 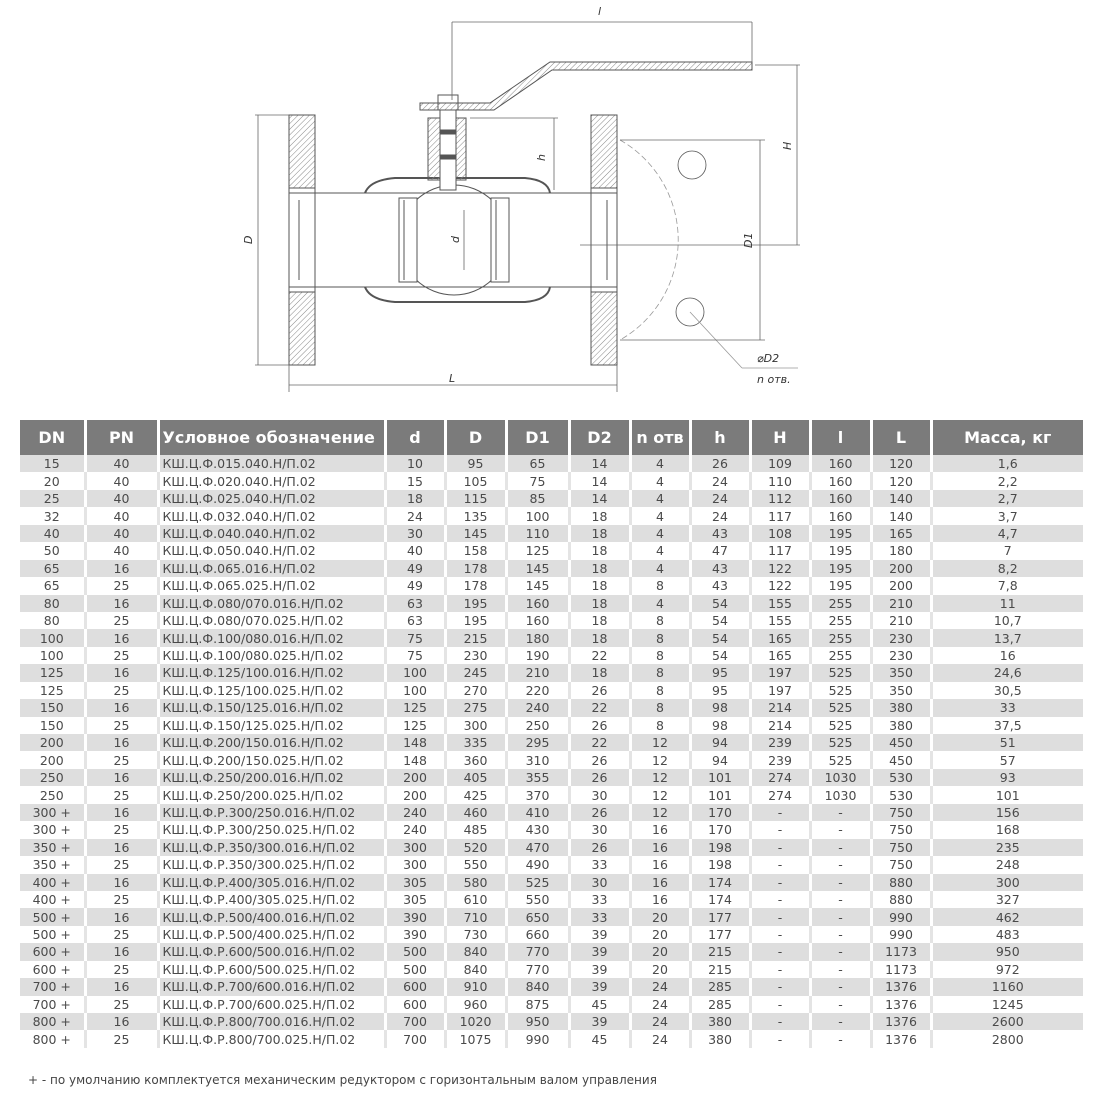 What do you see at coordinates (270, 899) in the screenshot?
I see `table-cell: КШ.Ц.Ф.Р.400/305.025.Н/П.02` at bounding box center [270, 899].